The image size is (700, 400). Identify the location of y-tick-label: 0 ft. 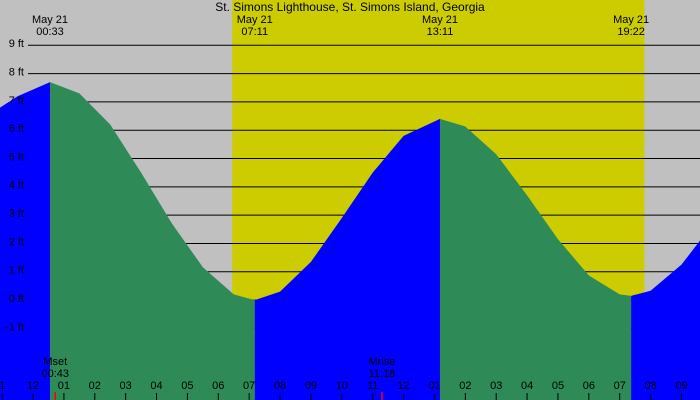
(16, 299).